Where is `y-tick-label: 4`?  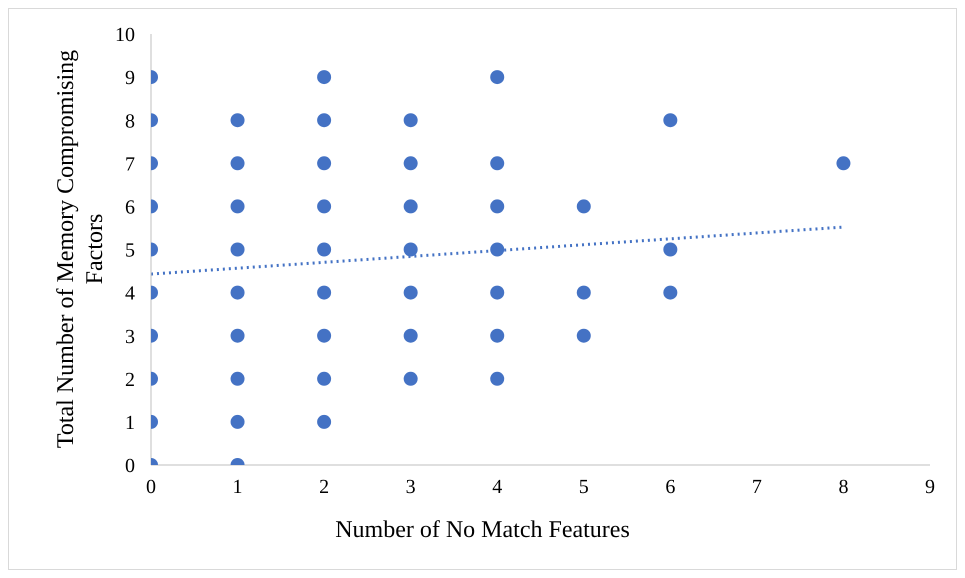 y-tick-label: 4 is located at coordinates (130, 293).